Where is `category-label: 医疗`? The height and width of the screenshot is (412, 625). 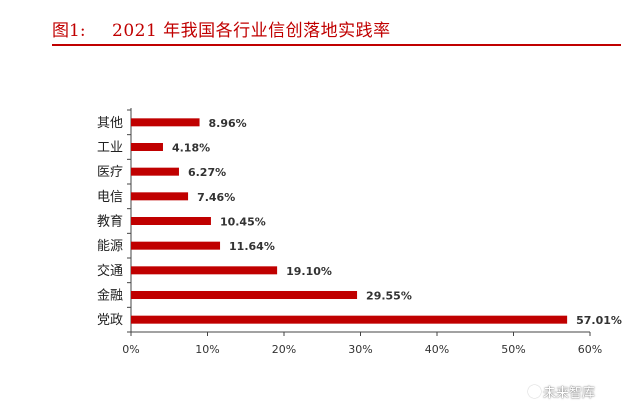
category-label: 医疗 is located at coordinates (110, 172).